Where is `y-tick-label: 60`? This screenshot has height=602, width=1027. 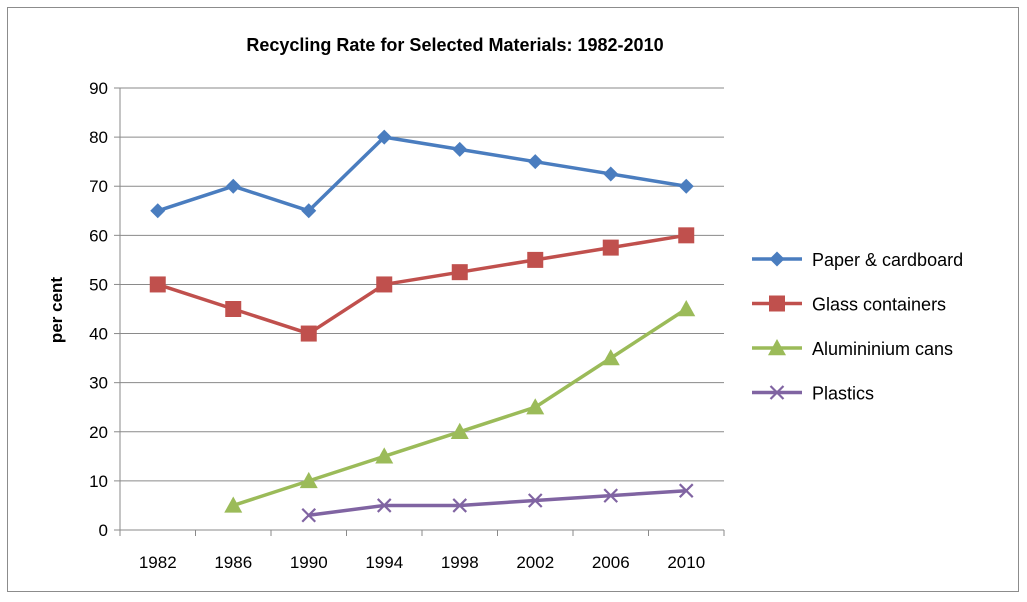 y-tick-label: 60 is located at coordinates (98, 235).